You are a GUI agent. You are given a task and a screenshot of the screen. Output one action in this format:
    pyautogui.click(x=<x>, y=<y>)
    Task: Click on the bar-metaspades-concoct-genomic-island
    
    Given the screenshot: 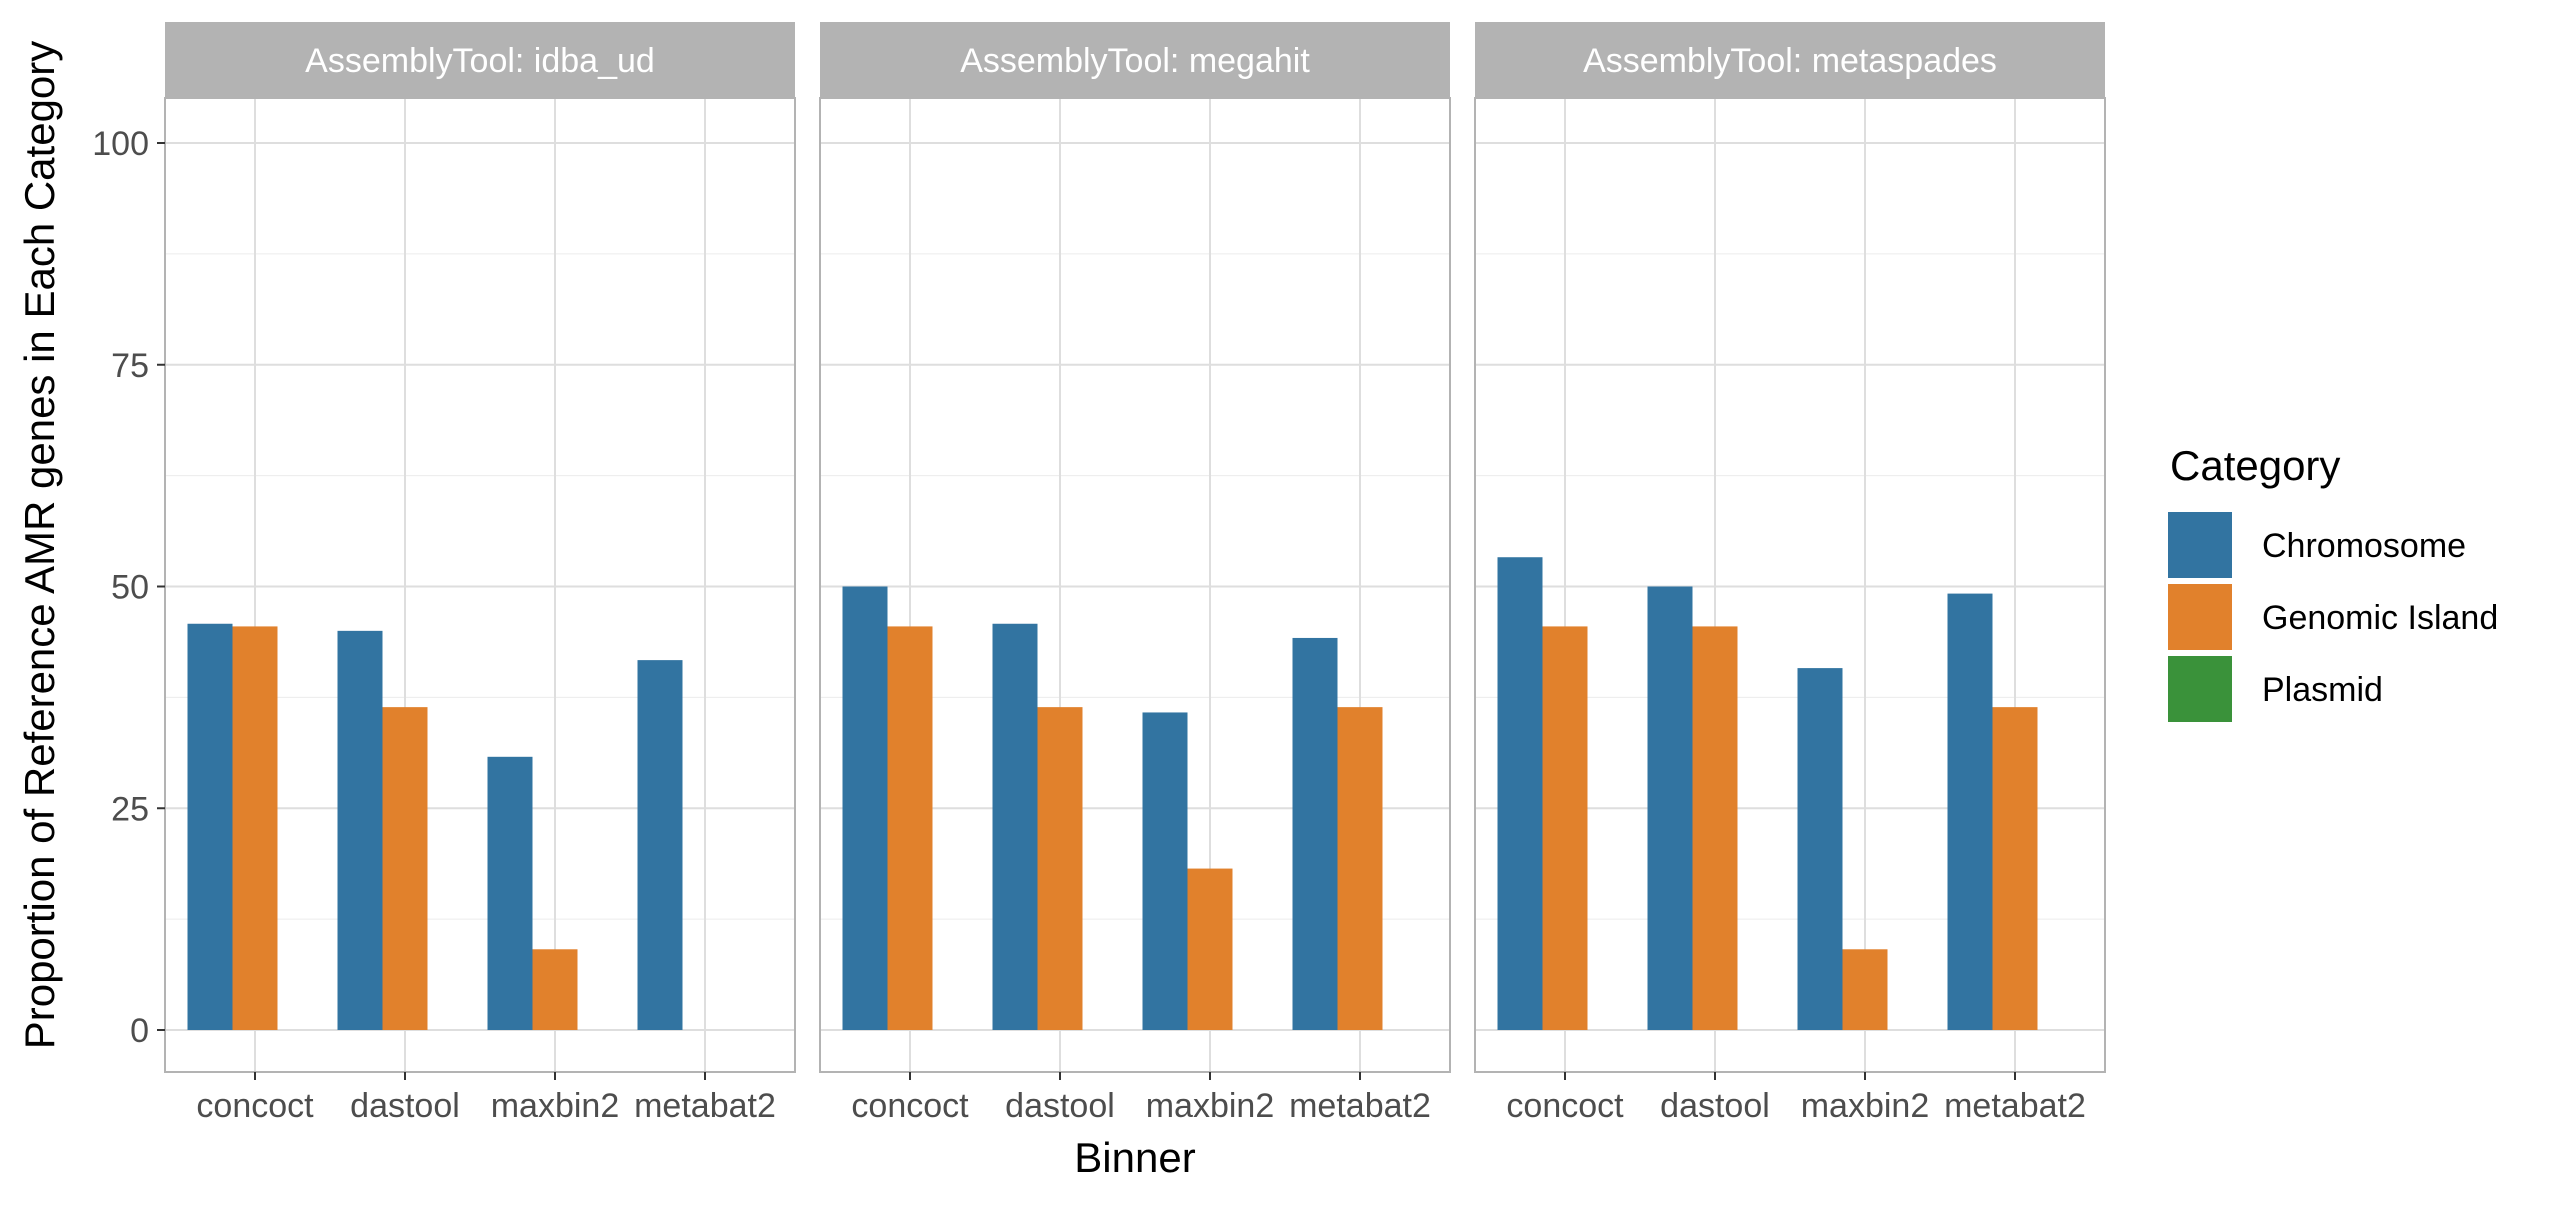 What is the action you would take?
    pyautogui.click(x=1565, y=828)
    